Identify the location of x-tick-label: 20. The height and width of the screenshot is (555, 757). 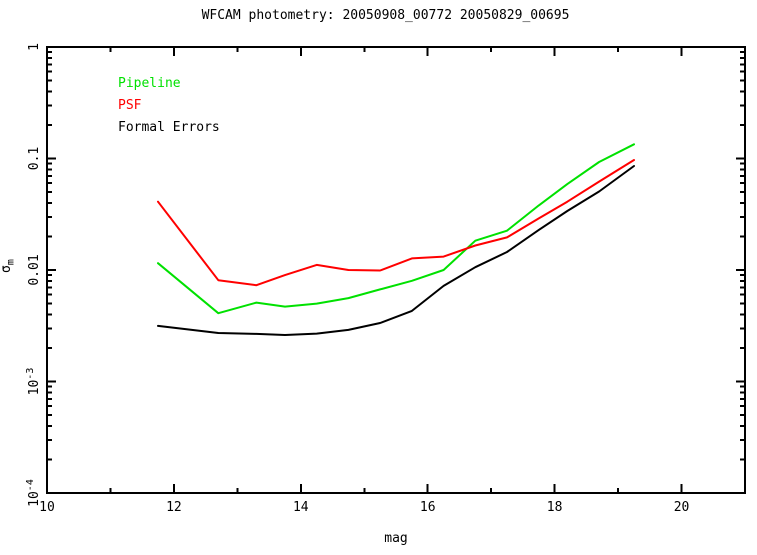
(682, 507).